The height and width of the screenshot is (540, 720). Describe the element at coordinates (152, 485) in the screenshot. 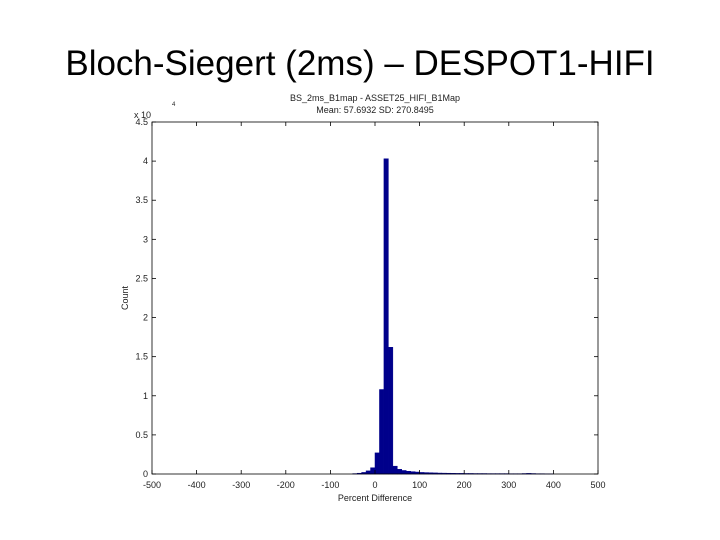

I see `x-tick-label: -500` at that location.